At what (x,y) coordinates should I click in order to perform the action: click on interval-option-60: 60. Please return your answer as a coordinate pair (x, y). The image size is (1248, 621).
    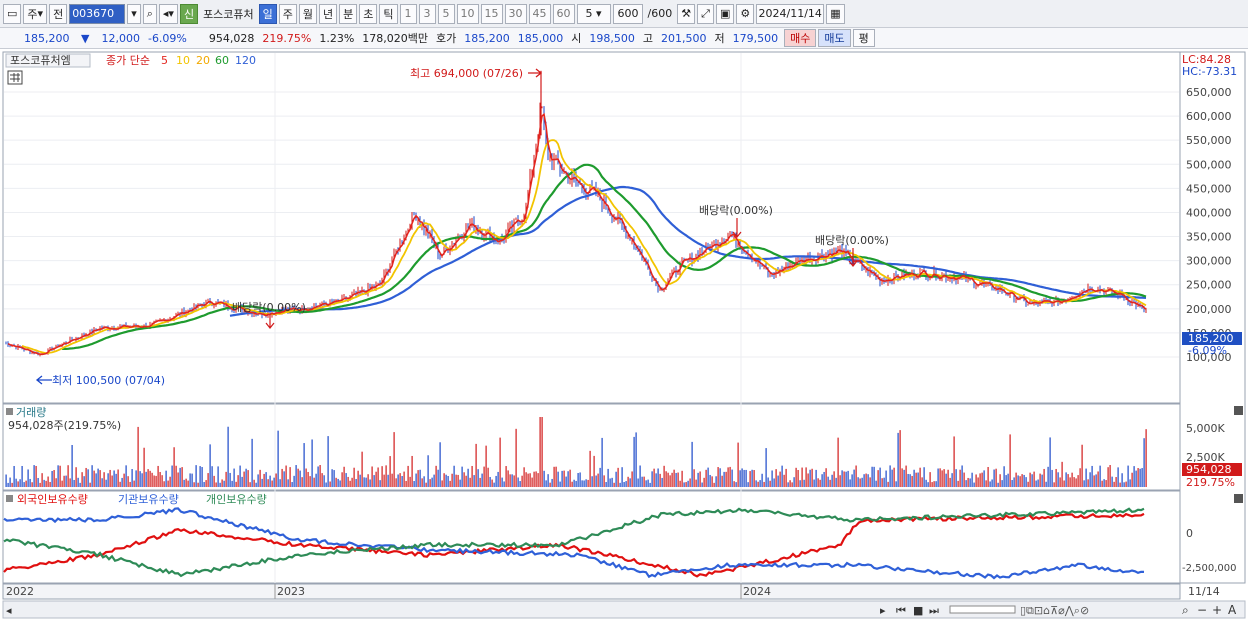
    Looking at the image, I should click on (563, 13).